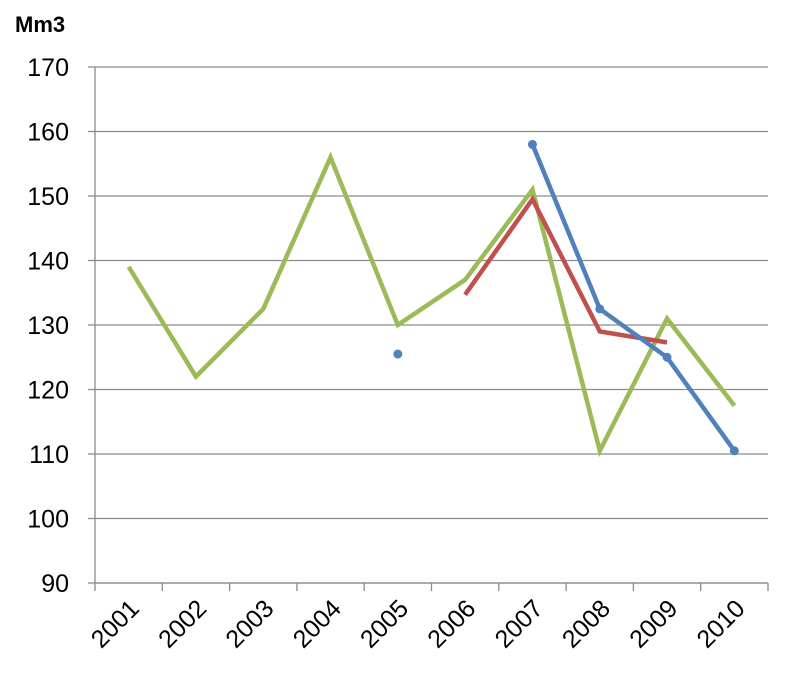  What do you see at coordinates (384, 623) in the screenshot?
I see `x-tick-label-2005: 2005` at bounding box center [384, 623].